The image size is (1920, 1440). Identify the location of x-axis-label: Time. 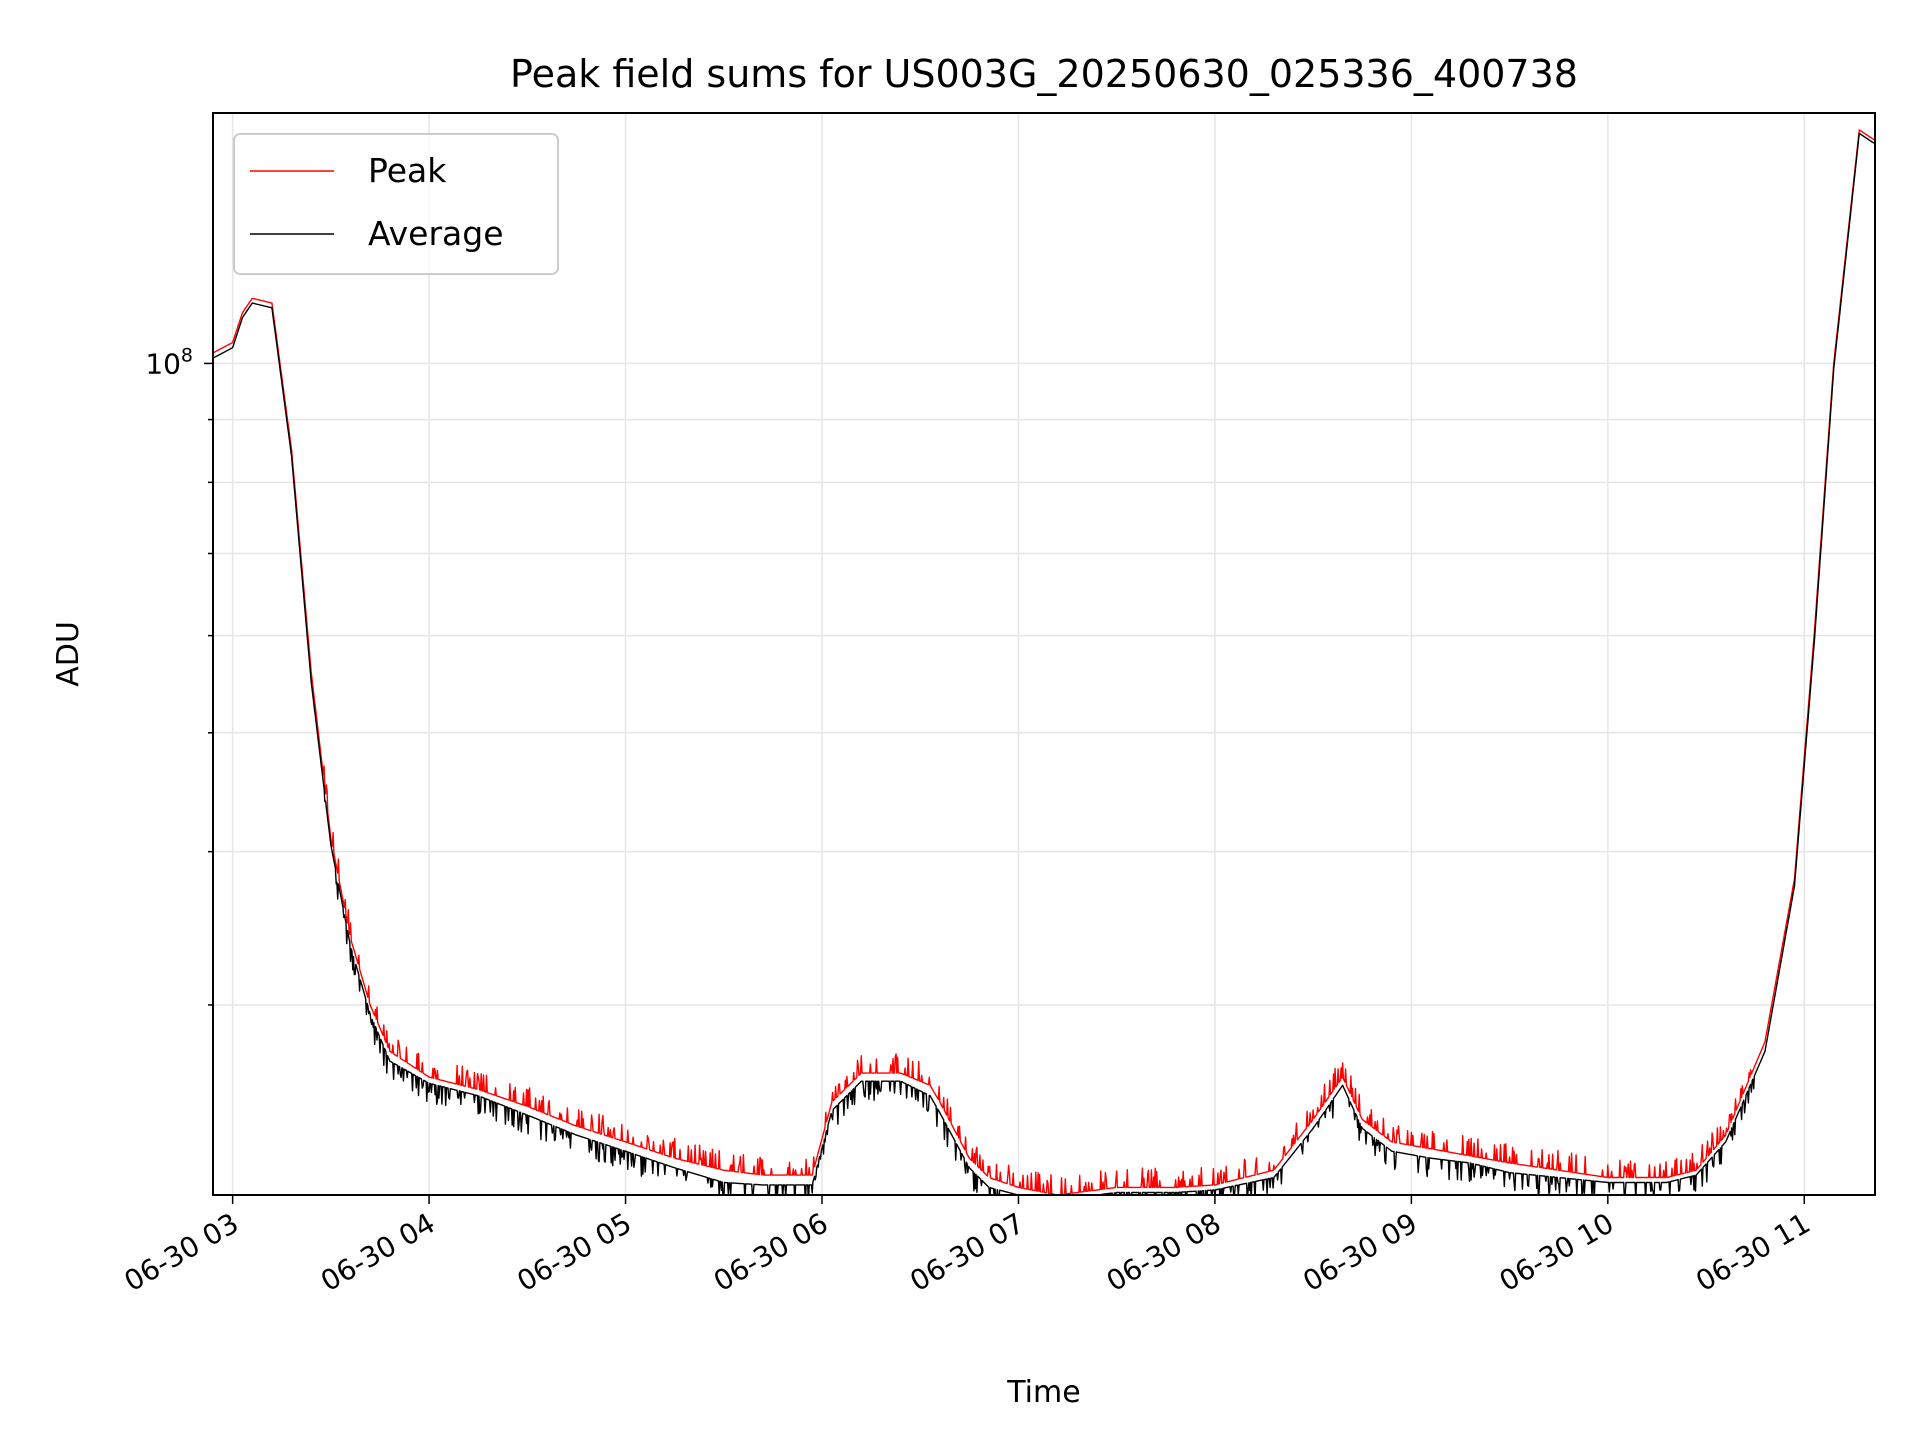
(1043, 1392).